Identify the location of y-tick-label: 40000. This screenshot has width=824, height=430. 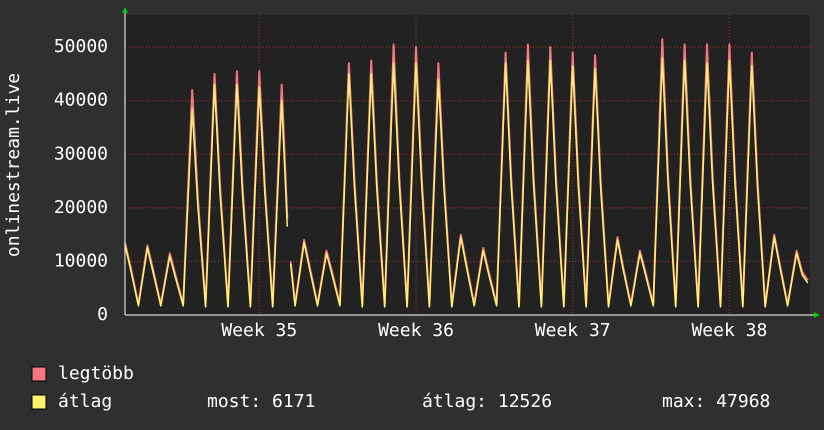
(81, 100).